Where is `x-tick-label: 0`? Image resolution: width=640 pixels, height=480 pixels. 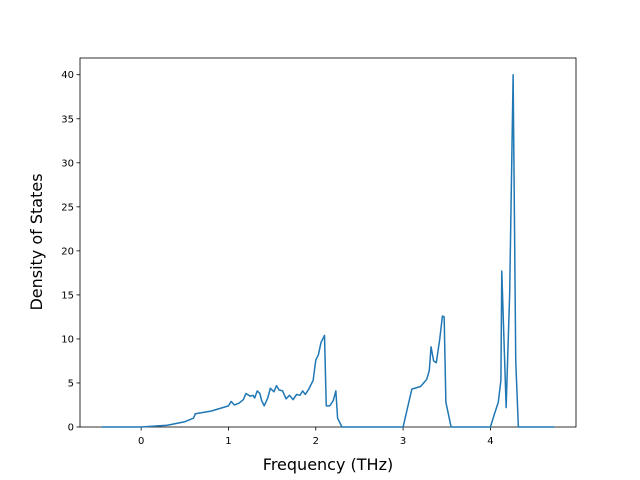 x-tick-label: 0 is located at coordinates (141, 441).